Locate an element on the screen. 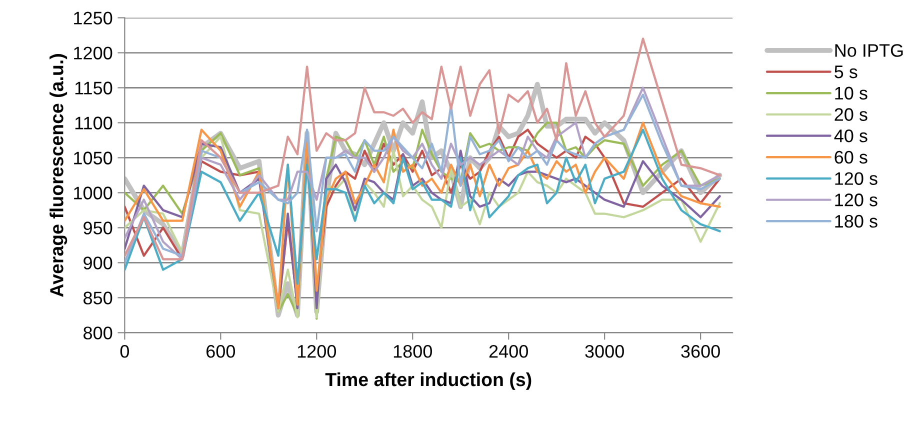 The height and width of the screenshot is (423, 910). legend-label: 60 s is located at coordinates (851, 157).